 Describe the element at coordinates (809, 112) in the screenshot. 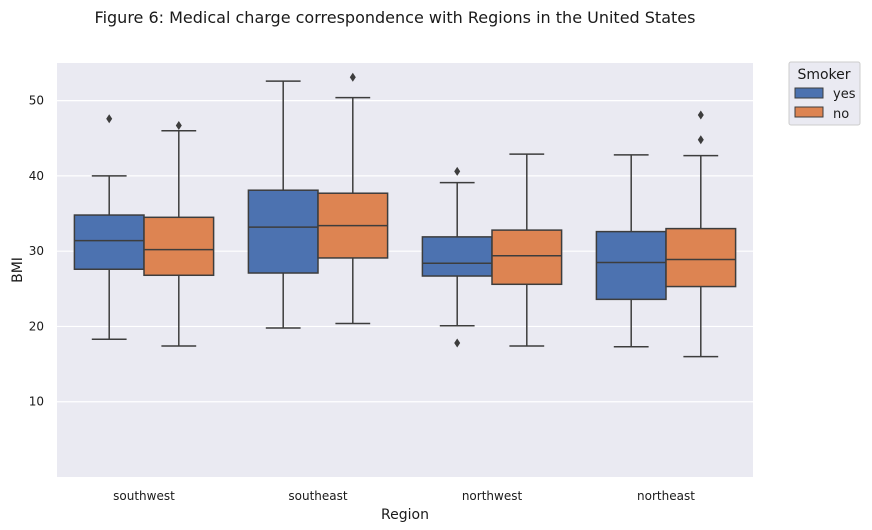

I see `legend-swatch-no` at that location.